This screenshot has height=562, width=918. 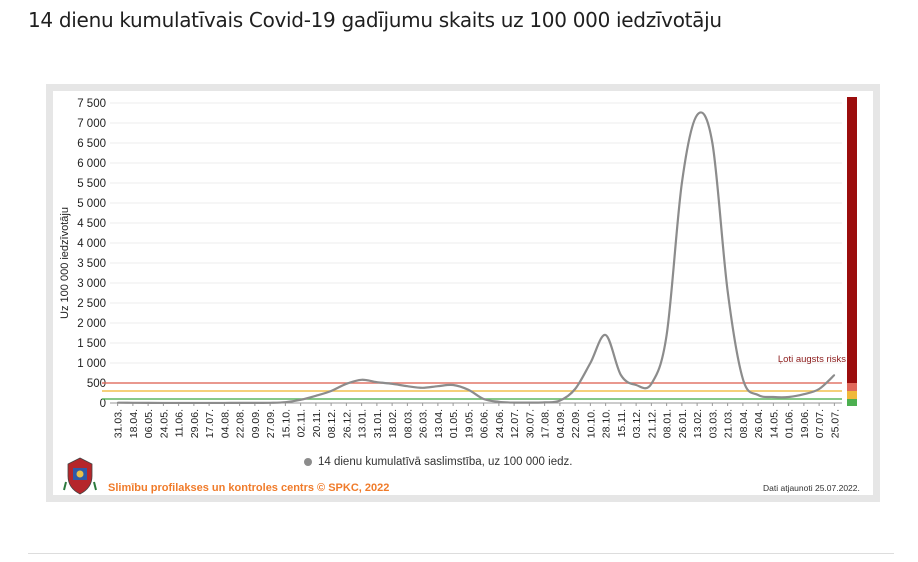 What do you see at coordinates (461, 553) in the screenshot?
I see `divider` at bounding box center [461, 553].